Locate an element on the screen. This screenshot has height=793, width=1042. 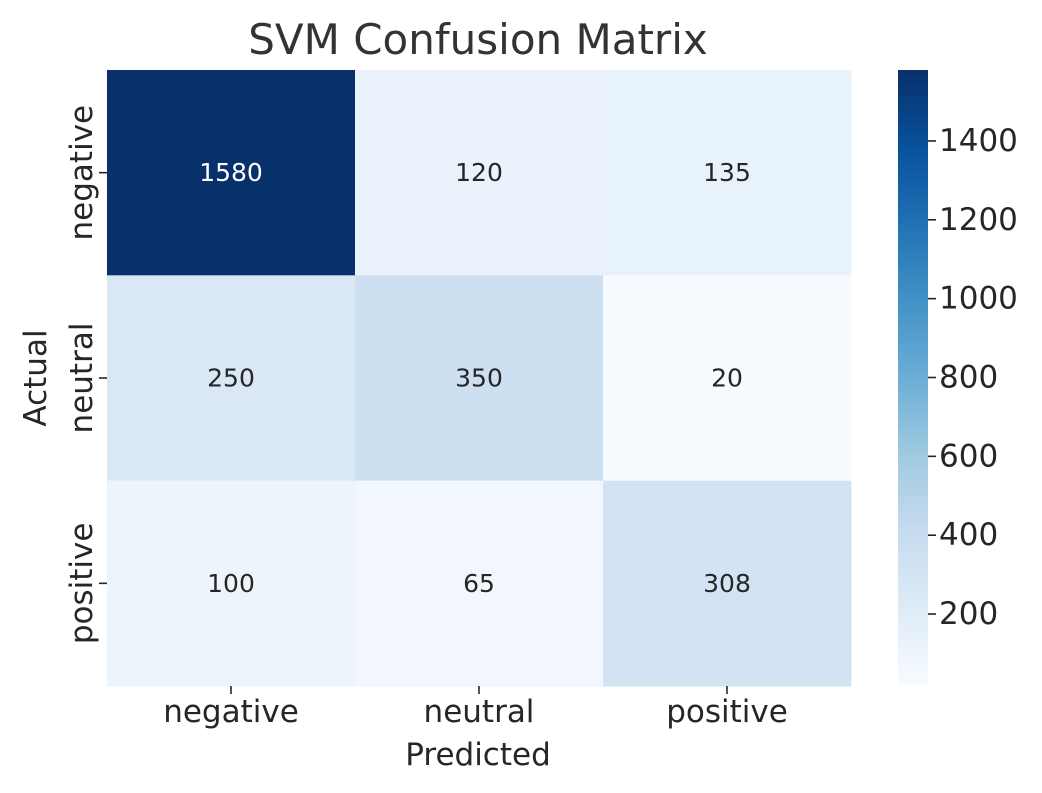
colorbar-tick-label: 200 is located at coordinates (968, 614).